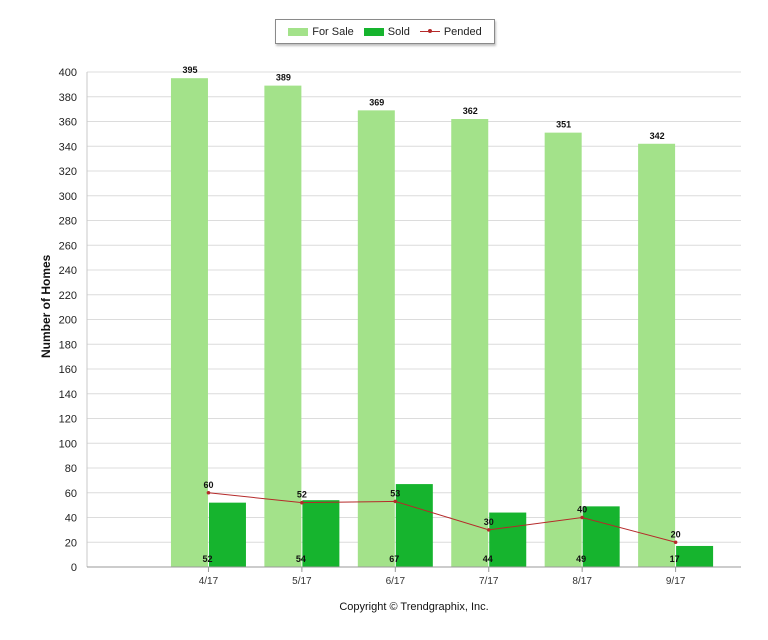 The image size is (768, 640). Describe the element at coordinates (71, 469) in the screenshot. I see `y-tick-label-80: 80` at that location.